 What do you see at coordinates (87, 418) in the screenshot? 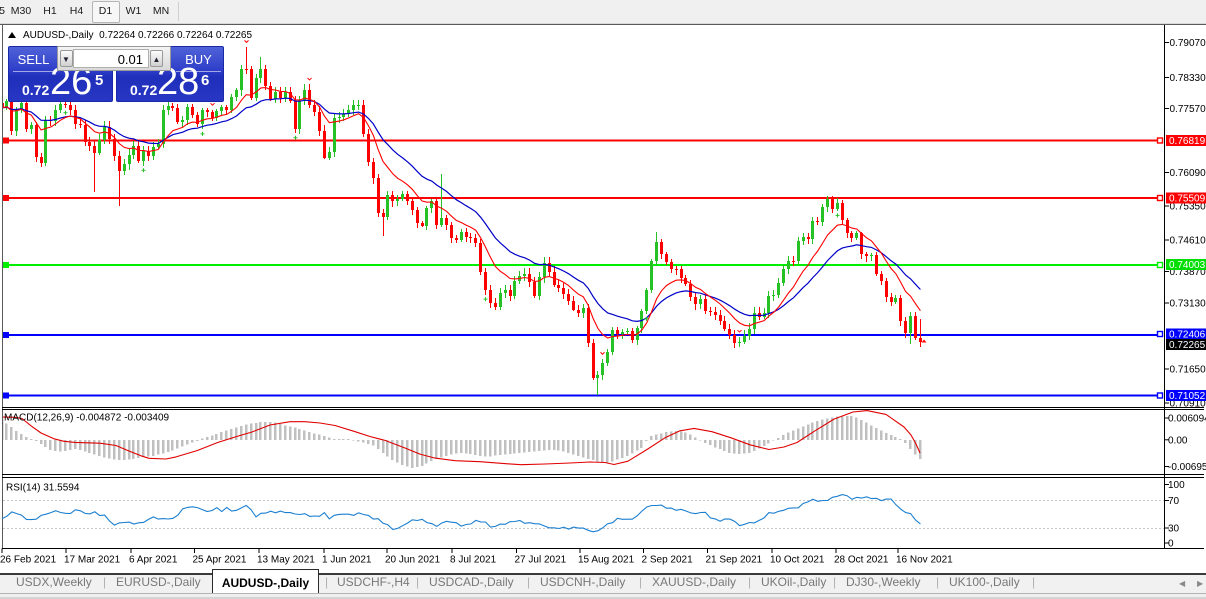
I see `svg-text:MACD(12,26,9) -0.004872 -0.003: MACD(12,26,9) -0.004872 -0.003409` at bounding box center [87, 418].